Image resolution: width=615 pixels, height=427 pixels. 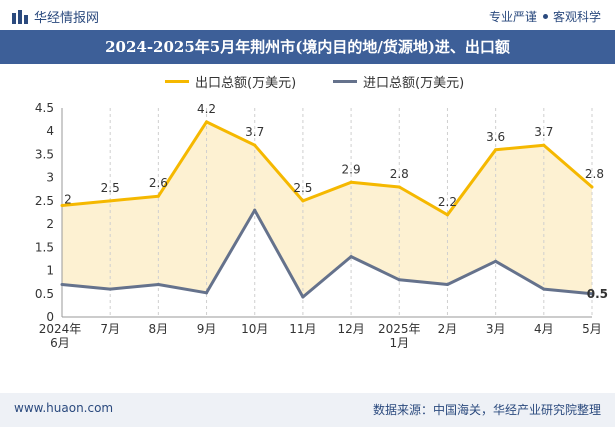 I want to click on y-tick-label: 3.5, so click(x=44, y=154).